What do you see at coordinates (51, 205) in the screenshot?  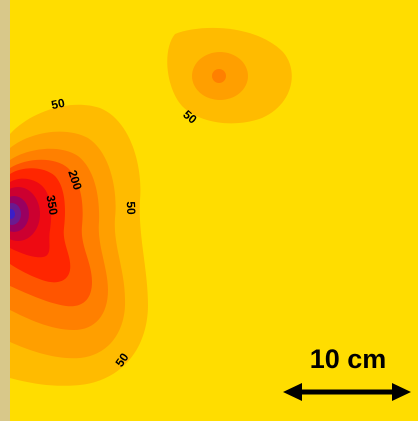 I see `contour-label-350: 350` at bounding box center [51, 205].